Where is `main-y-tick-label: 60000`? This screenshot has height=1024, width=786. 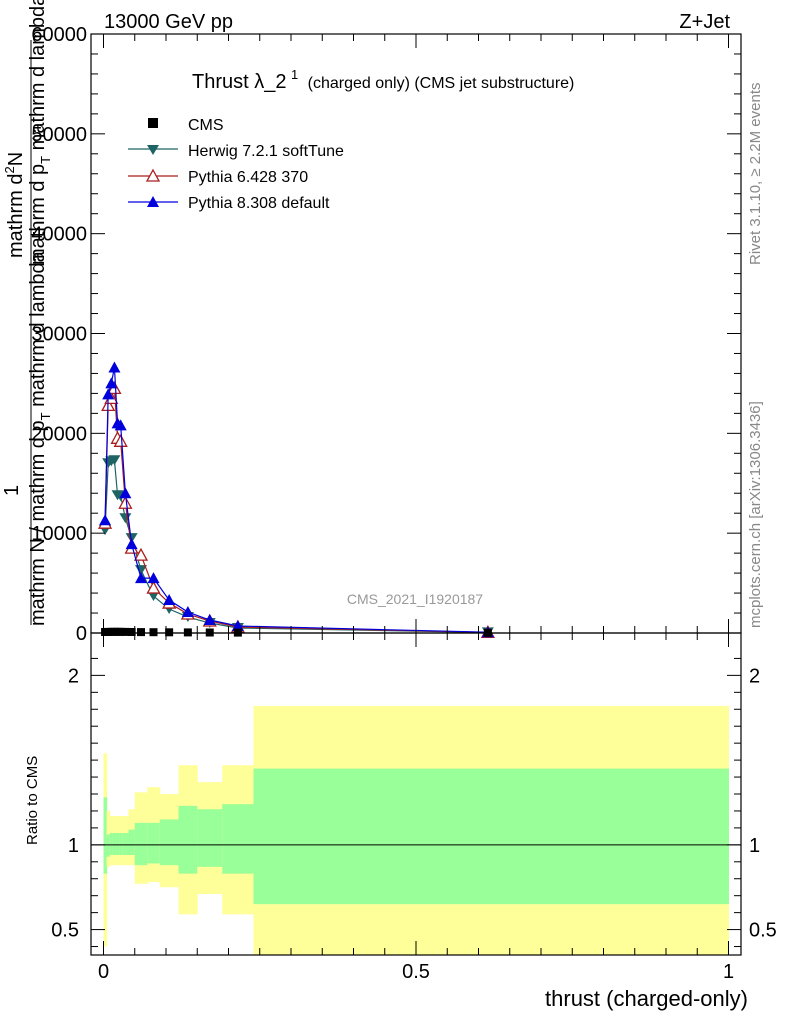
main-y-tick-label: 60000 is located at coordinates (59, 35).